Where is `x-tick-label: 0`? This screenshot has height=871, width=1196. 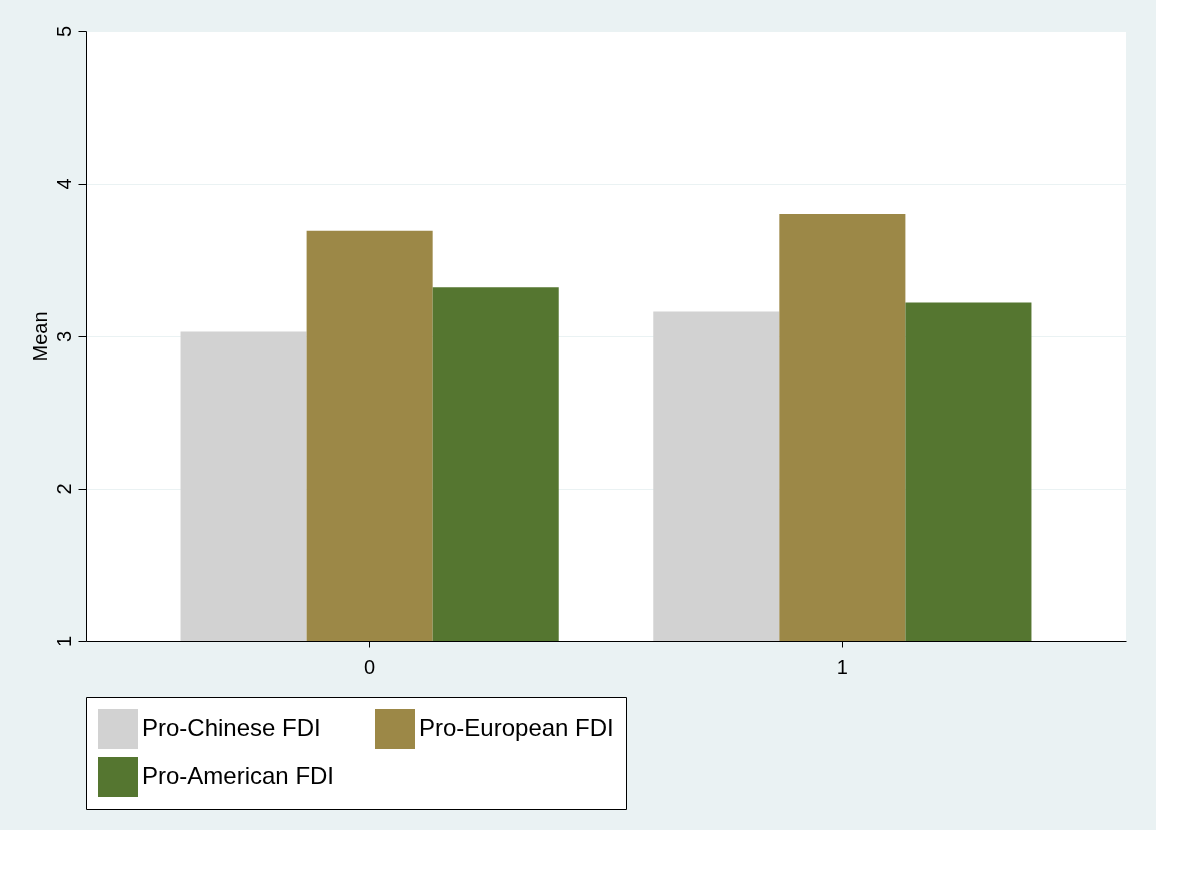 x-tick-label: 0 is located at coordinates (370, 666).